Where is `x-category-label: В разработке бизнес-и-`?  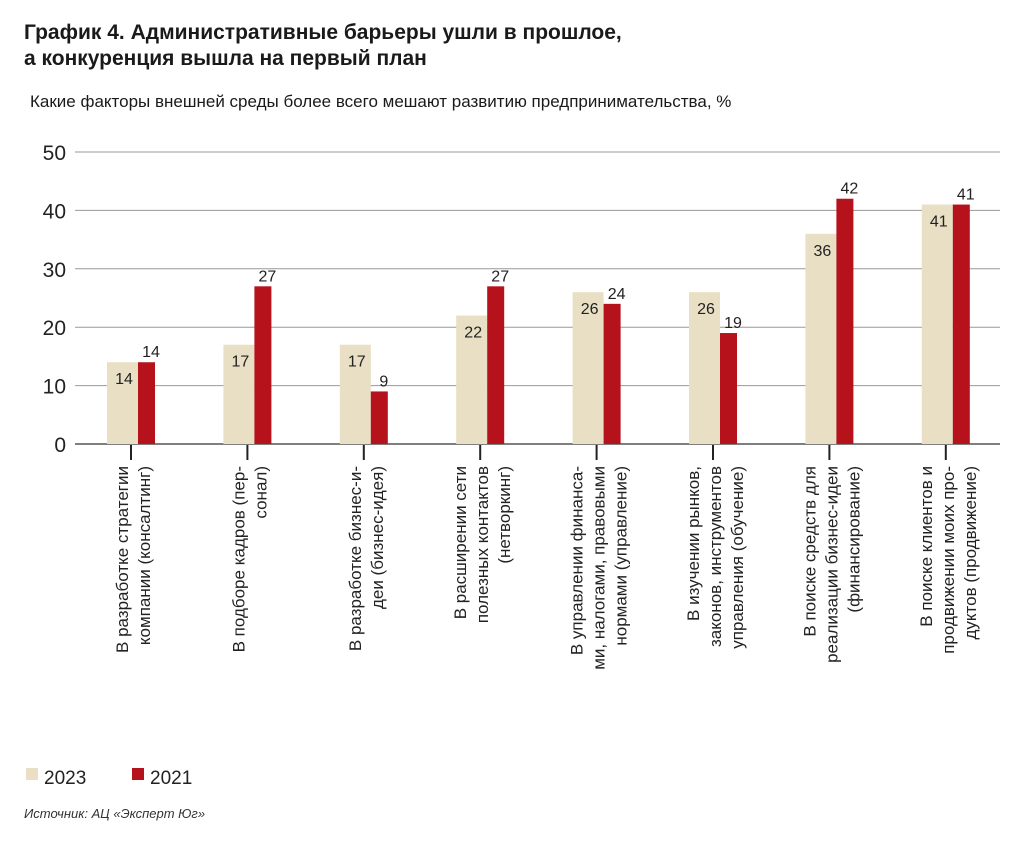
x-category-label: В разработке бизнес-и- is located at coordinates (355, 558).